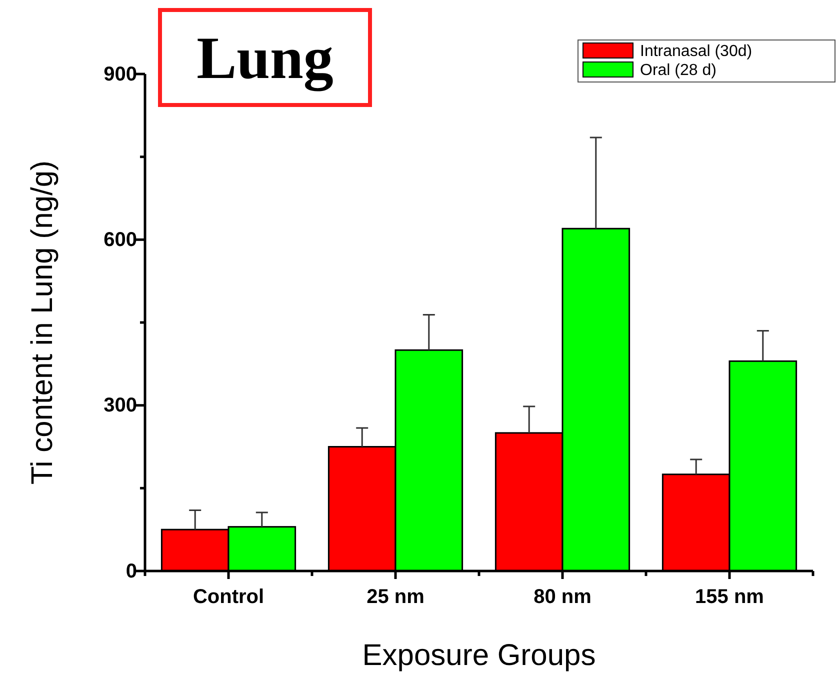 The width and height of the screenshot is (840, 673). I want to click on x-tick-label: 155 nm, so click(729, 597).